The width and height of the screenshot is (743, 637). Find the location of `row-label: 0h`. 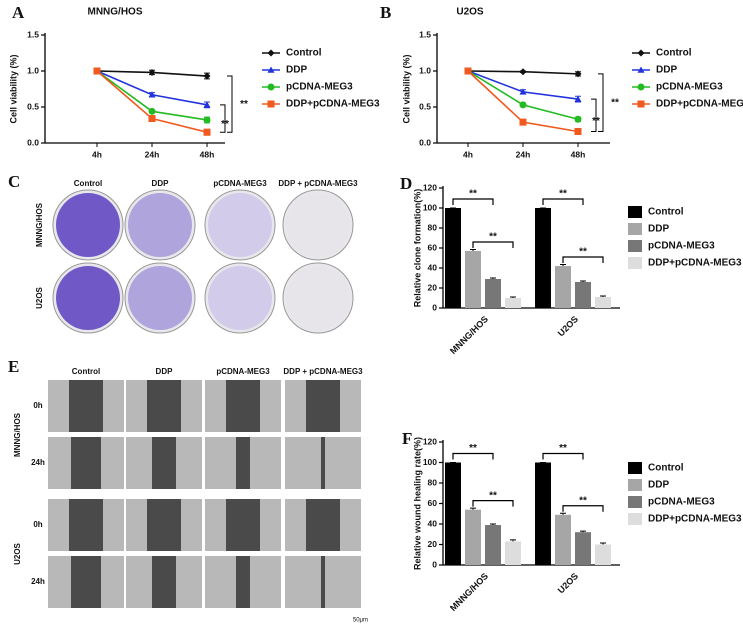

row-label: 0h is located at coordinates (37, 524).